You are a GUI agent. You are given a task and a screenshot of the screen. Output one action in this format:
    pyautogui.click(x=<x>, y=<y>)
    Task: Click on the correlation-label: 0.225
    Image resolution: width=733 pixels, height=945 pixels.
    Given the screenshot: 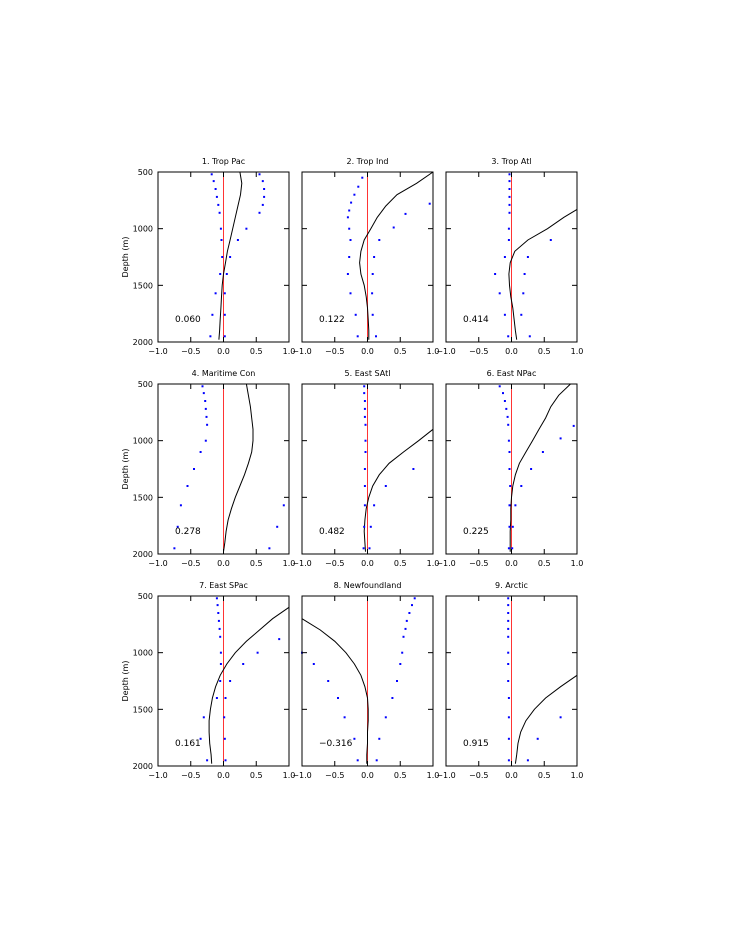 What is the action you would take?
    pyautogui.click(x=476, y=532)
    